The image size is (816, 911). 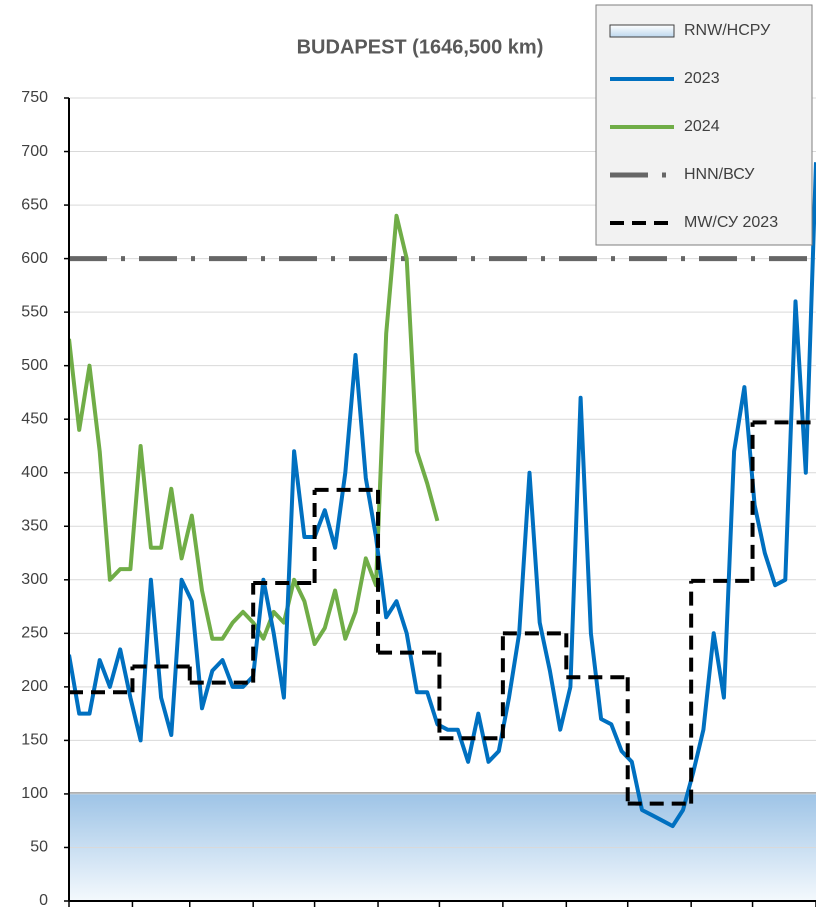 I want to click on y-tick-label: 600, so click(x=34, y=258).